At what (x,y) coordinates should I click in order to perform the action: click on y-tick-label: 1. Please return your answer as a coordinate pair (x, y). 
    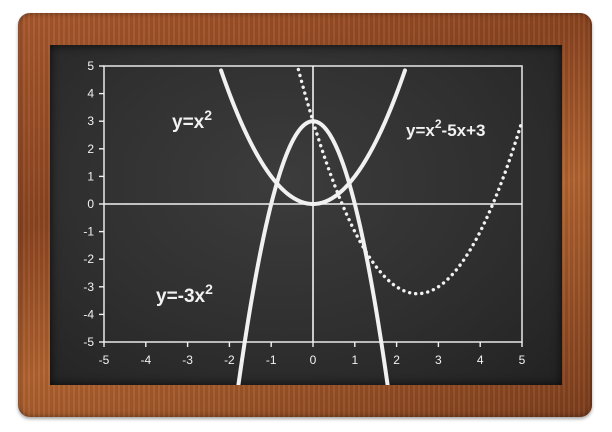
    Looking at the image, I should click on (90, 176).